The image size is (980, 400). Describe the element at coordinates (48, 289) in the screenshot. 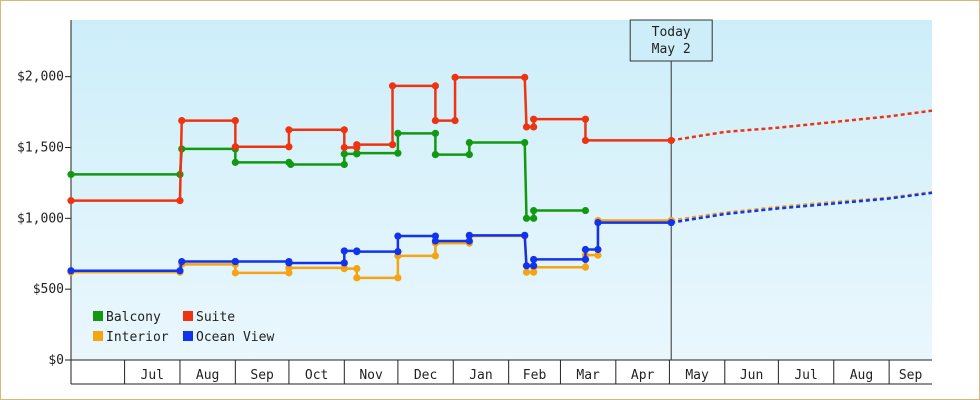

I see `y-tick-label: $500` at that location.